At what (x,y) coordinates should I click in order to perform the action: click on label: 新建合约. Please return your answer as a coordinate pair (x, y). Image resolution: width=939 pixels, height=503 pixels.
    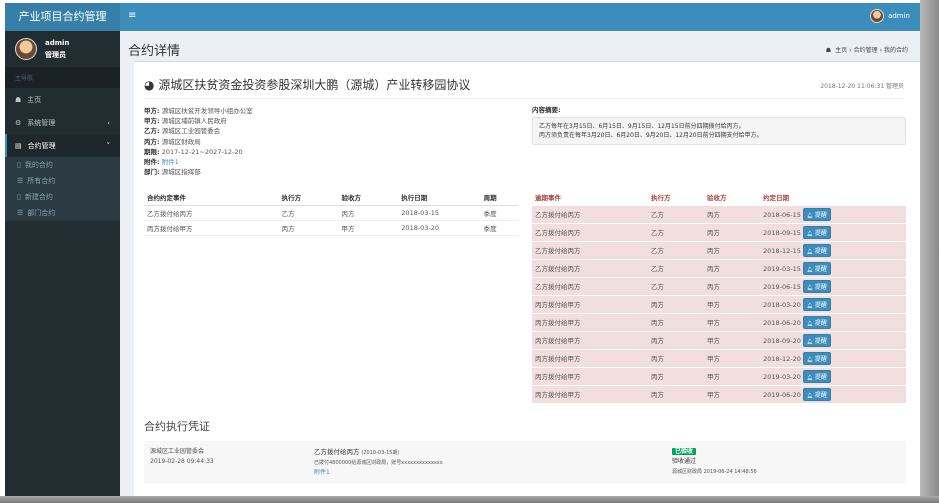
    Looking at the image, I should click on (38, 197).